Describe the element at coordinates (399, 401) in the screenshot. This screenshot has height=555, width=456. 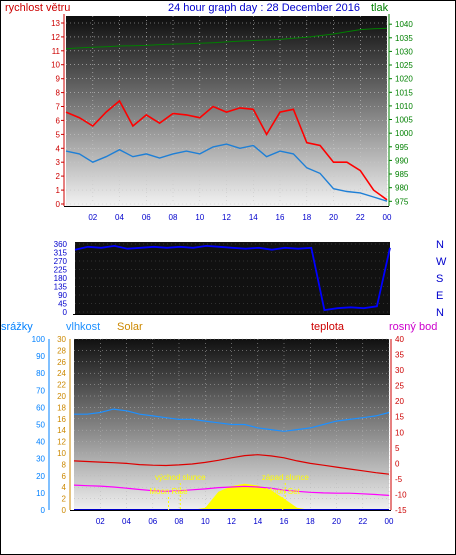
I see `temperature-y-tick-label: 20` at that location.